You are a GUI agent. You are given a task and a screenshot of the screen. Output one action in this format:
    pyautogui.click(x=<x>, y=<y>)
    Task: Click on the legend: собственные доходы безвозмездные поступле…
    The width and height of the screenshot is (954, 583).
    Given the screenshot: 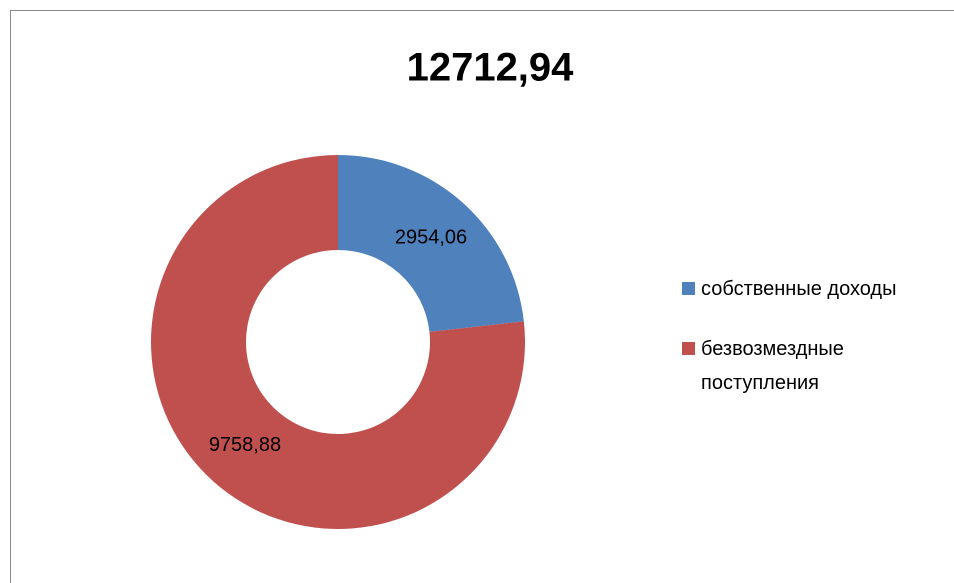 What is the action you would take?
    pyautogui.click(x=813, y=349)
    